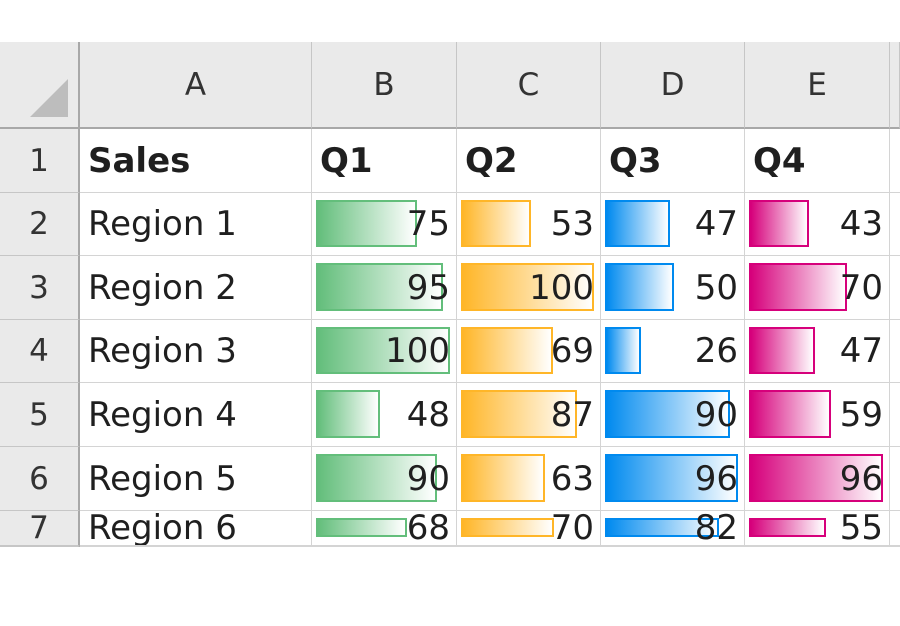  I want to click on column-header-e: E, so click(817, 85).